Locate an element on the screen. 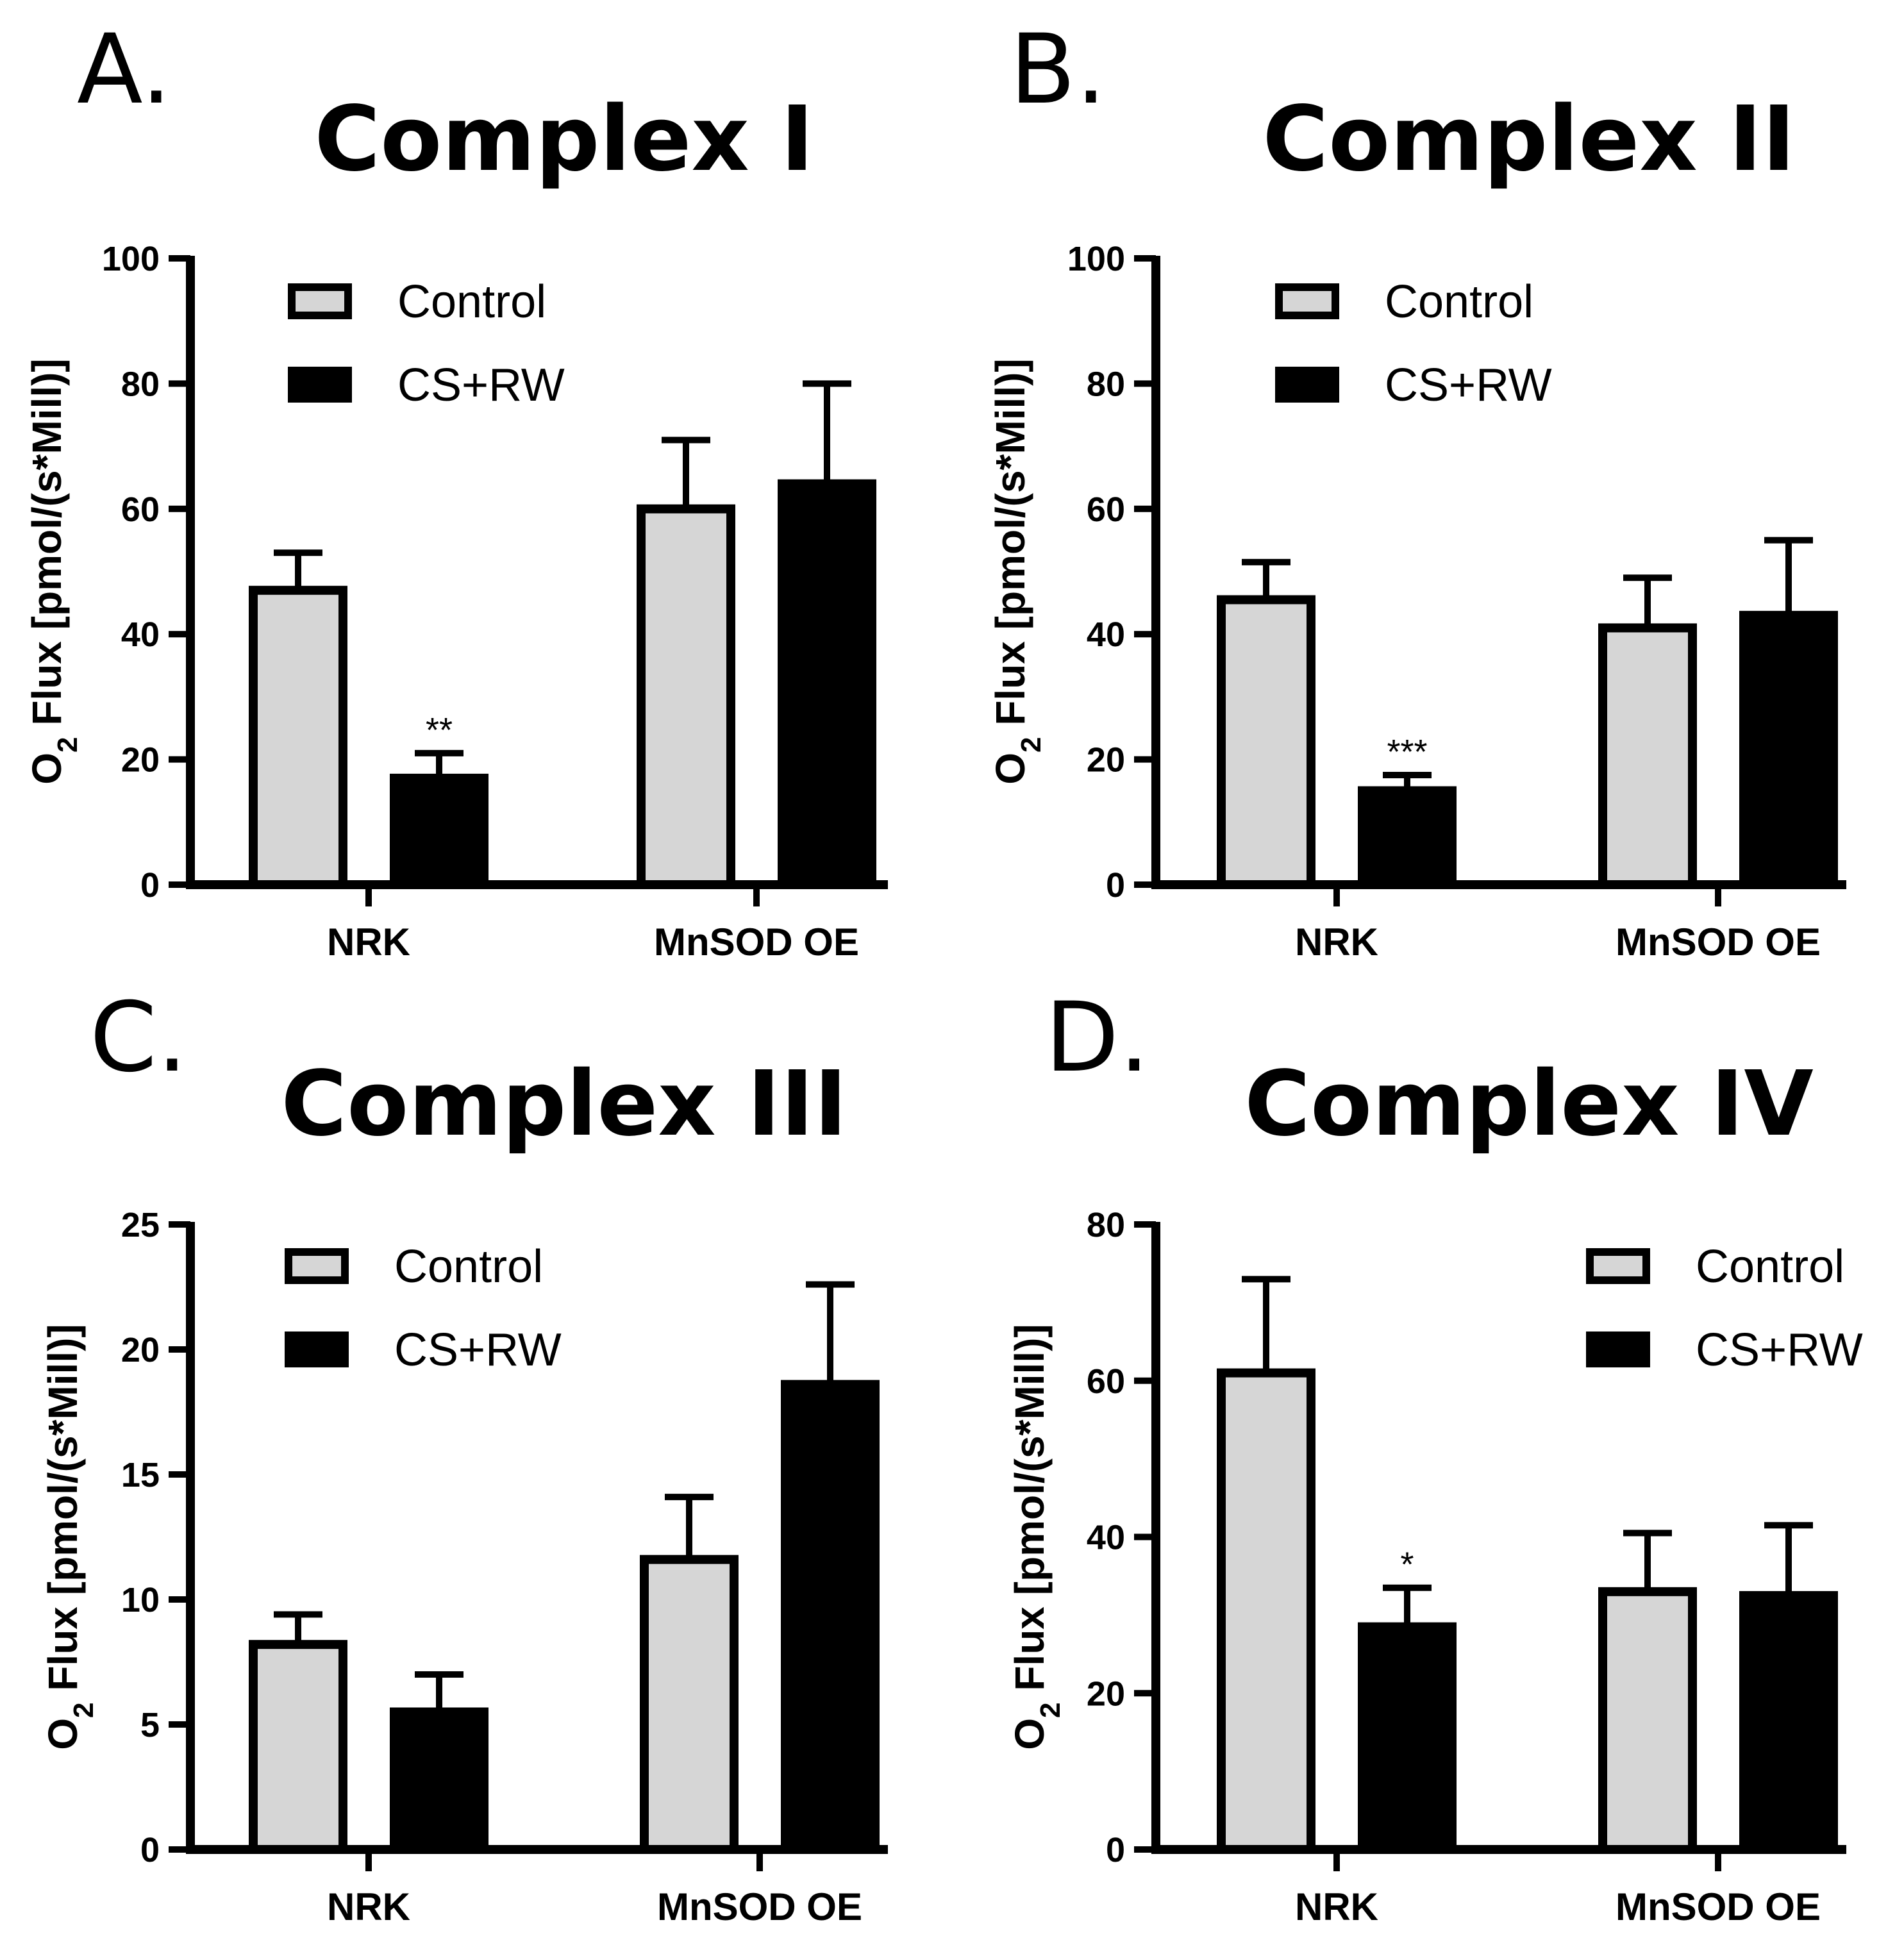 The image size is (1904, 1945). panel-c-legend-label: Control is located at coordinates (468, 1266).